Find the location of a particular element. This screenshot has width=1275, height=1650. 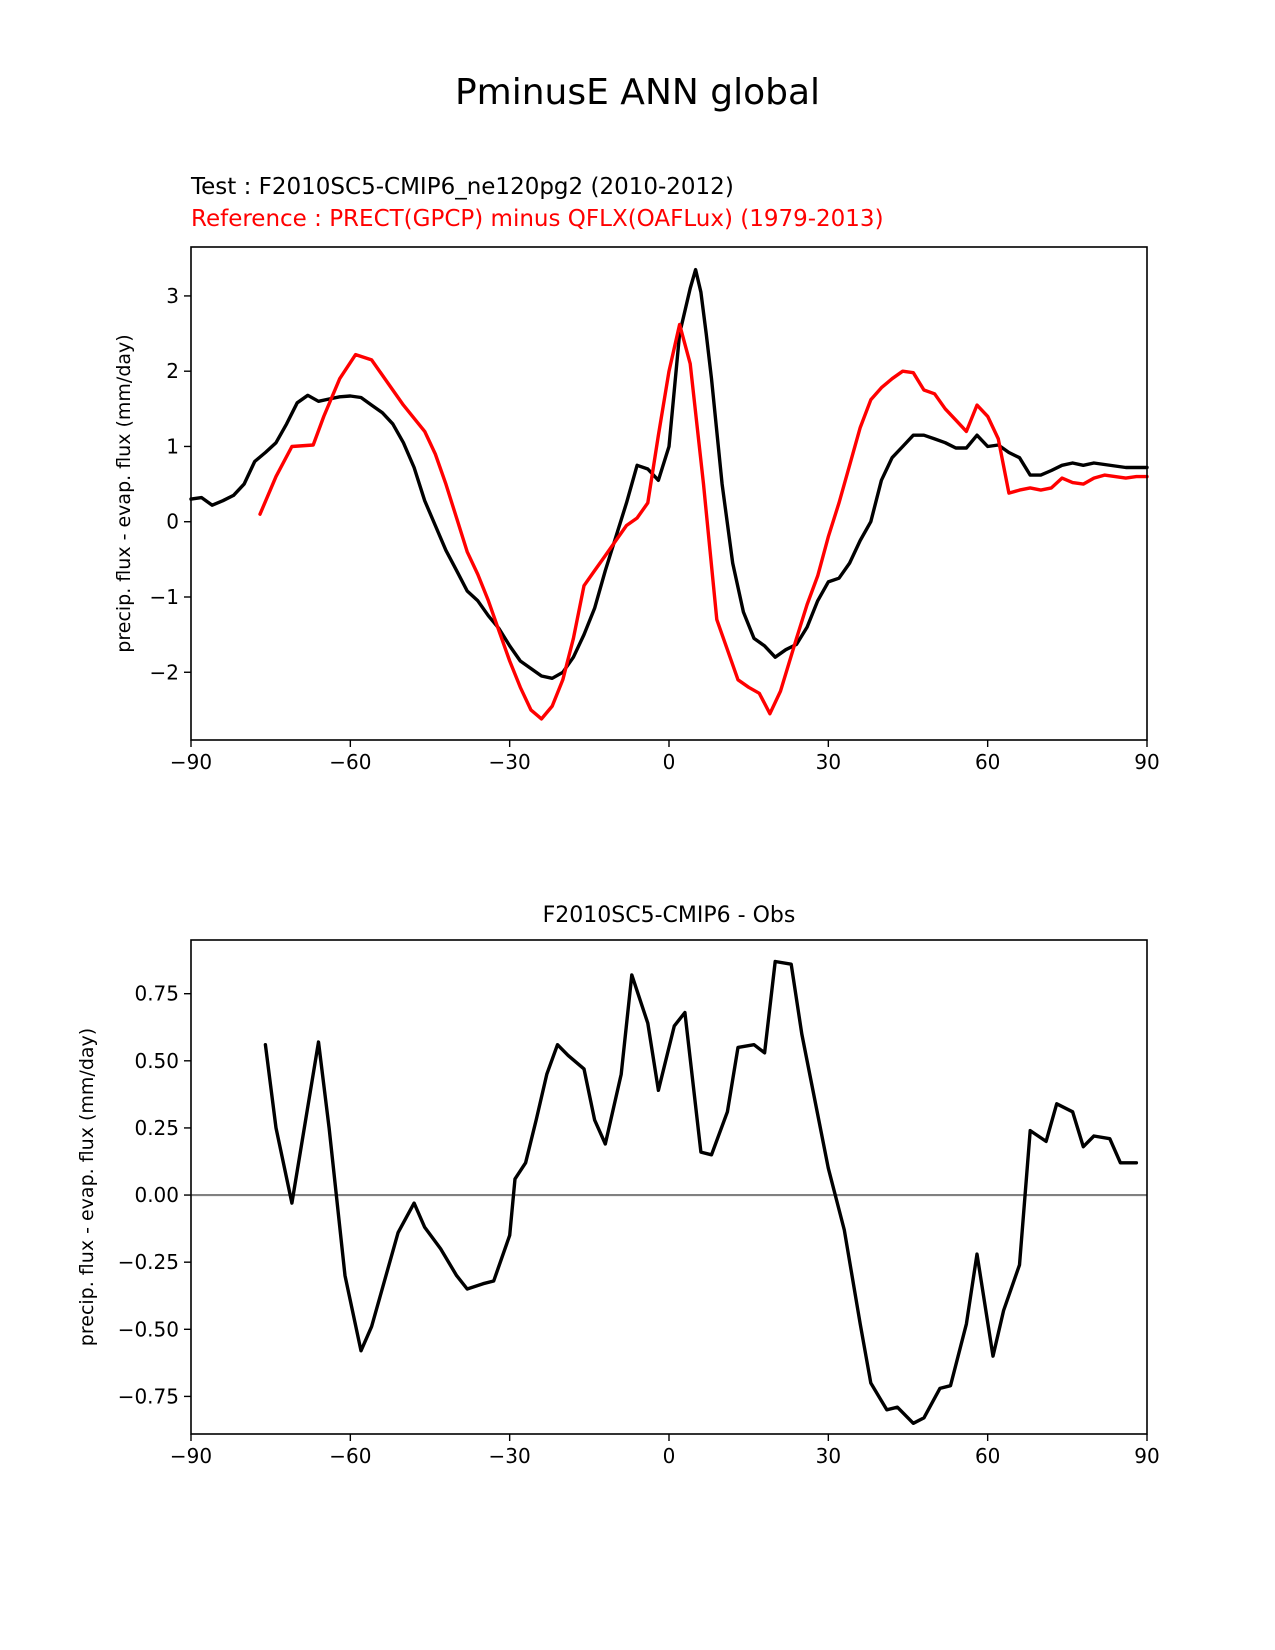

bottom-chart-y-tick-label: 0.00 is located at coordinates (156, 1195).